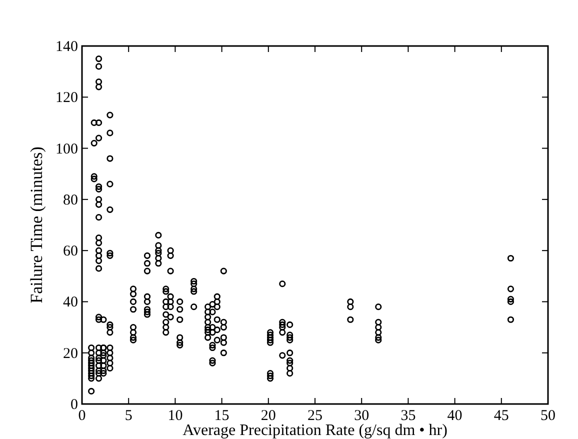  What do you see at coordinates (501, 416) in the screenshot?
I see `x-tick-label: 45` at bounding box center [501, 416].